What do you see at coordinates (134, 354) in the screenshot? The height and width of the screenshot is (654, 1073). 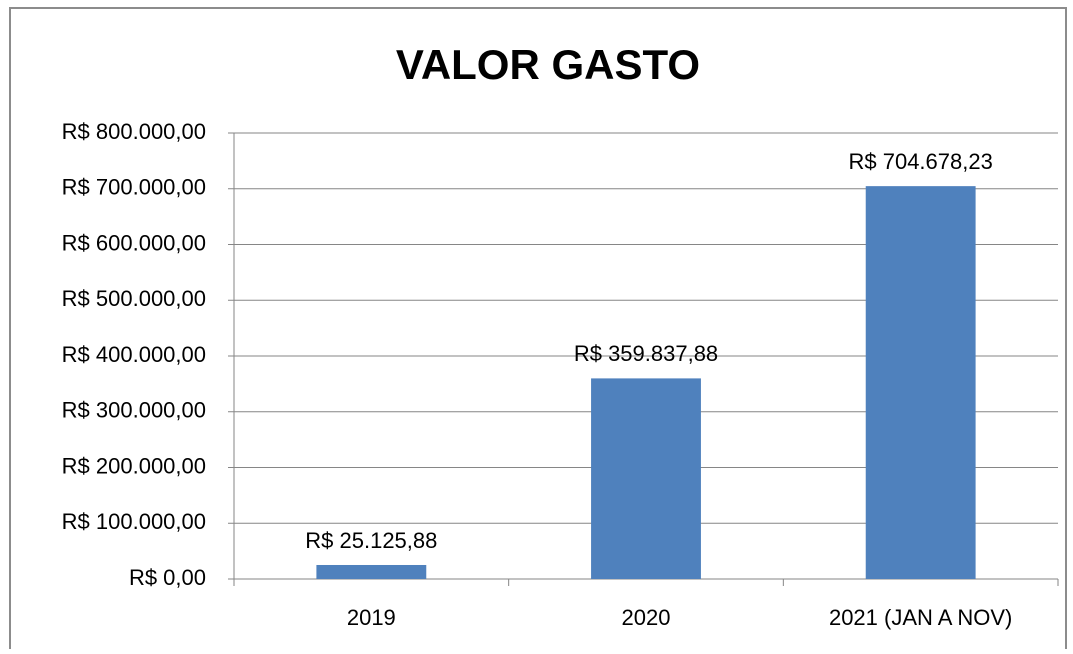 I see `y-tick-label: R$ 400.000,00` at bounding box center [134, 354].